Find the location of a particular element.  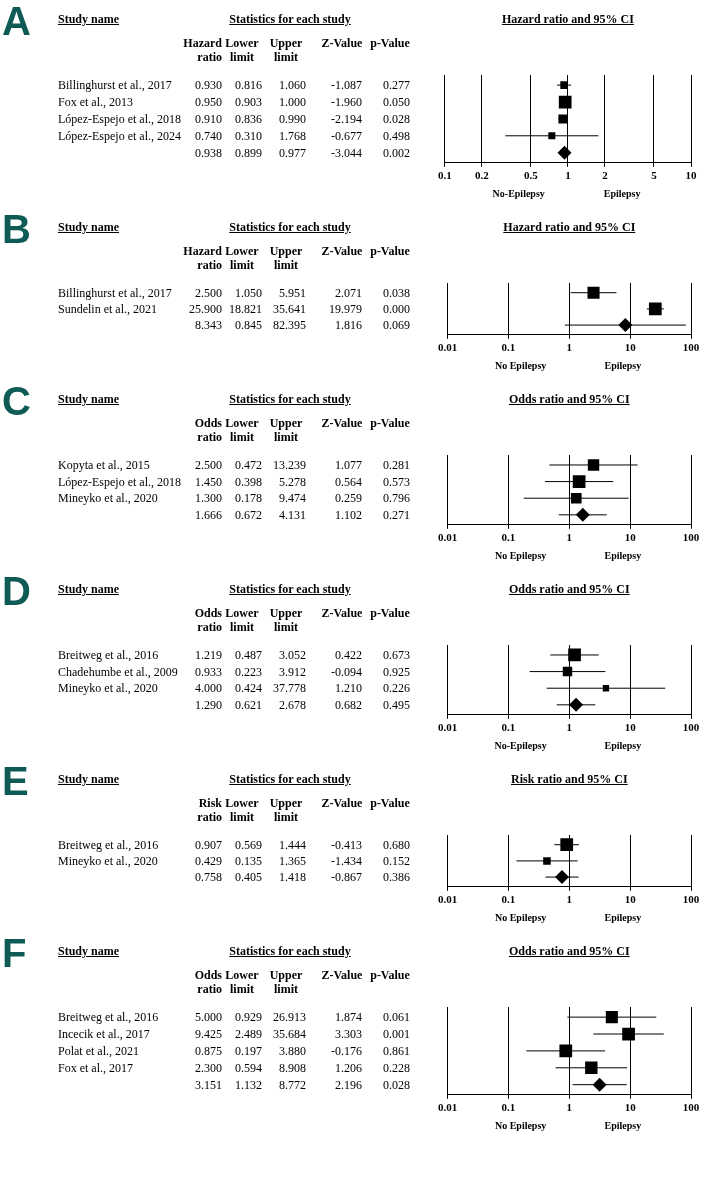

text: 0.405 is located at coordinates (248, 877).